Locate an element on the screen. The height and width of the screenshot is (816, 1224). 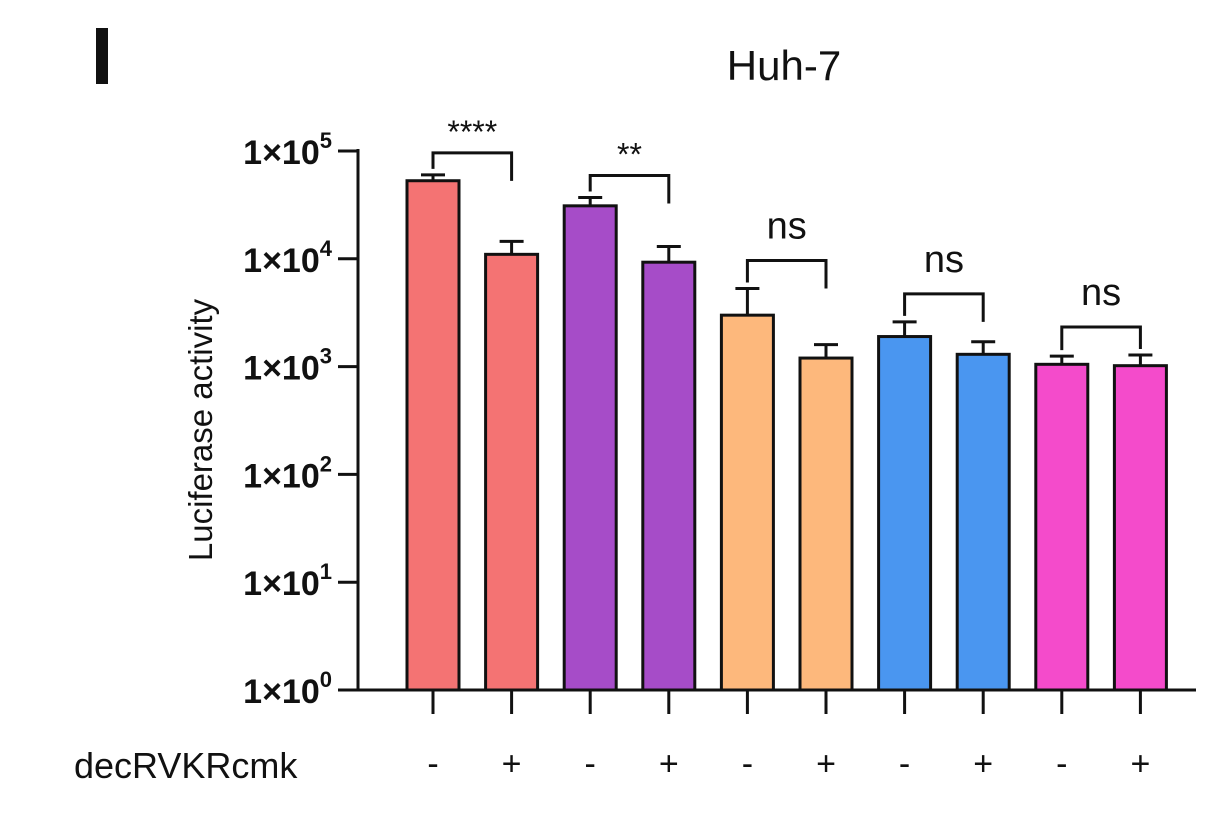
y-tick-label: 1×10² is located at coordinates (287, 473).